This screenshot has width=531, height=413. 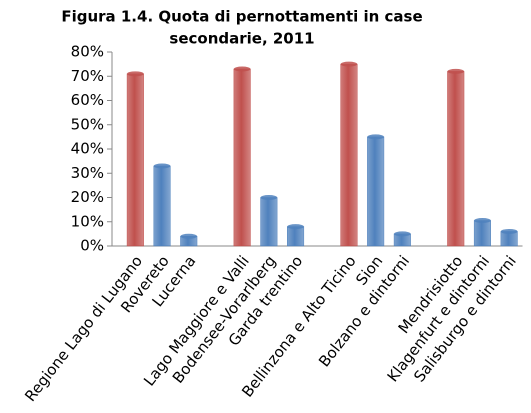 What do you see at coordinates (92, 246) in the screenshot?
I see `y-tick-label: 0%` at bounding box center [92, 246].